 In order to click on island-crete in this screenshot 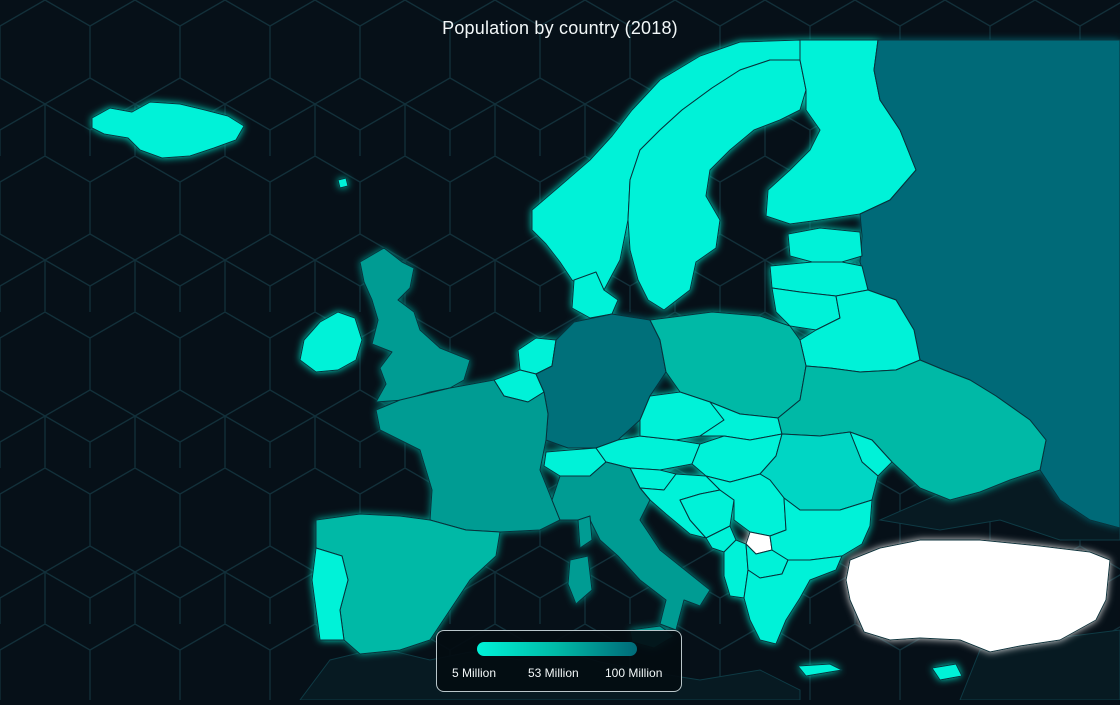, I will do `click(820, 670)`.